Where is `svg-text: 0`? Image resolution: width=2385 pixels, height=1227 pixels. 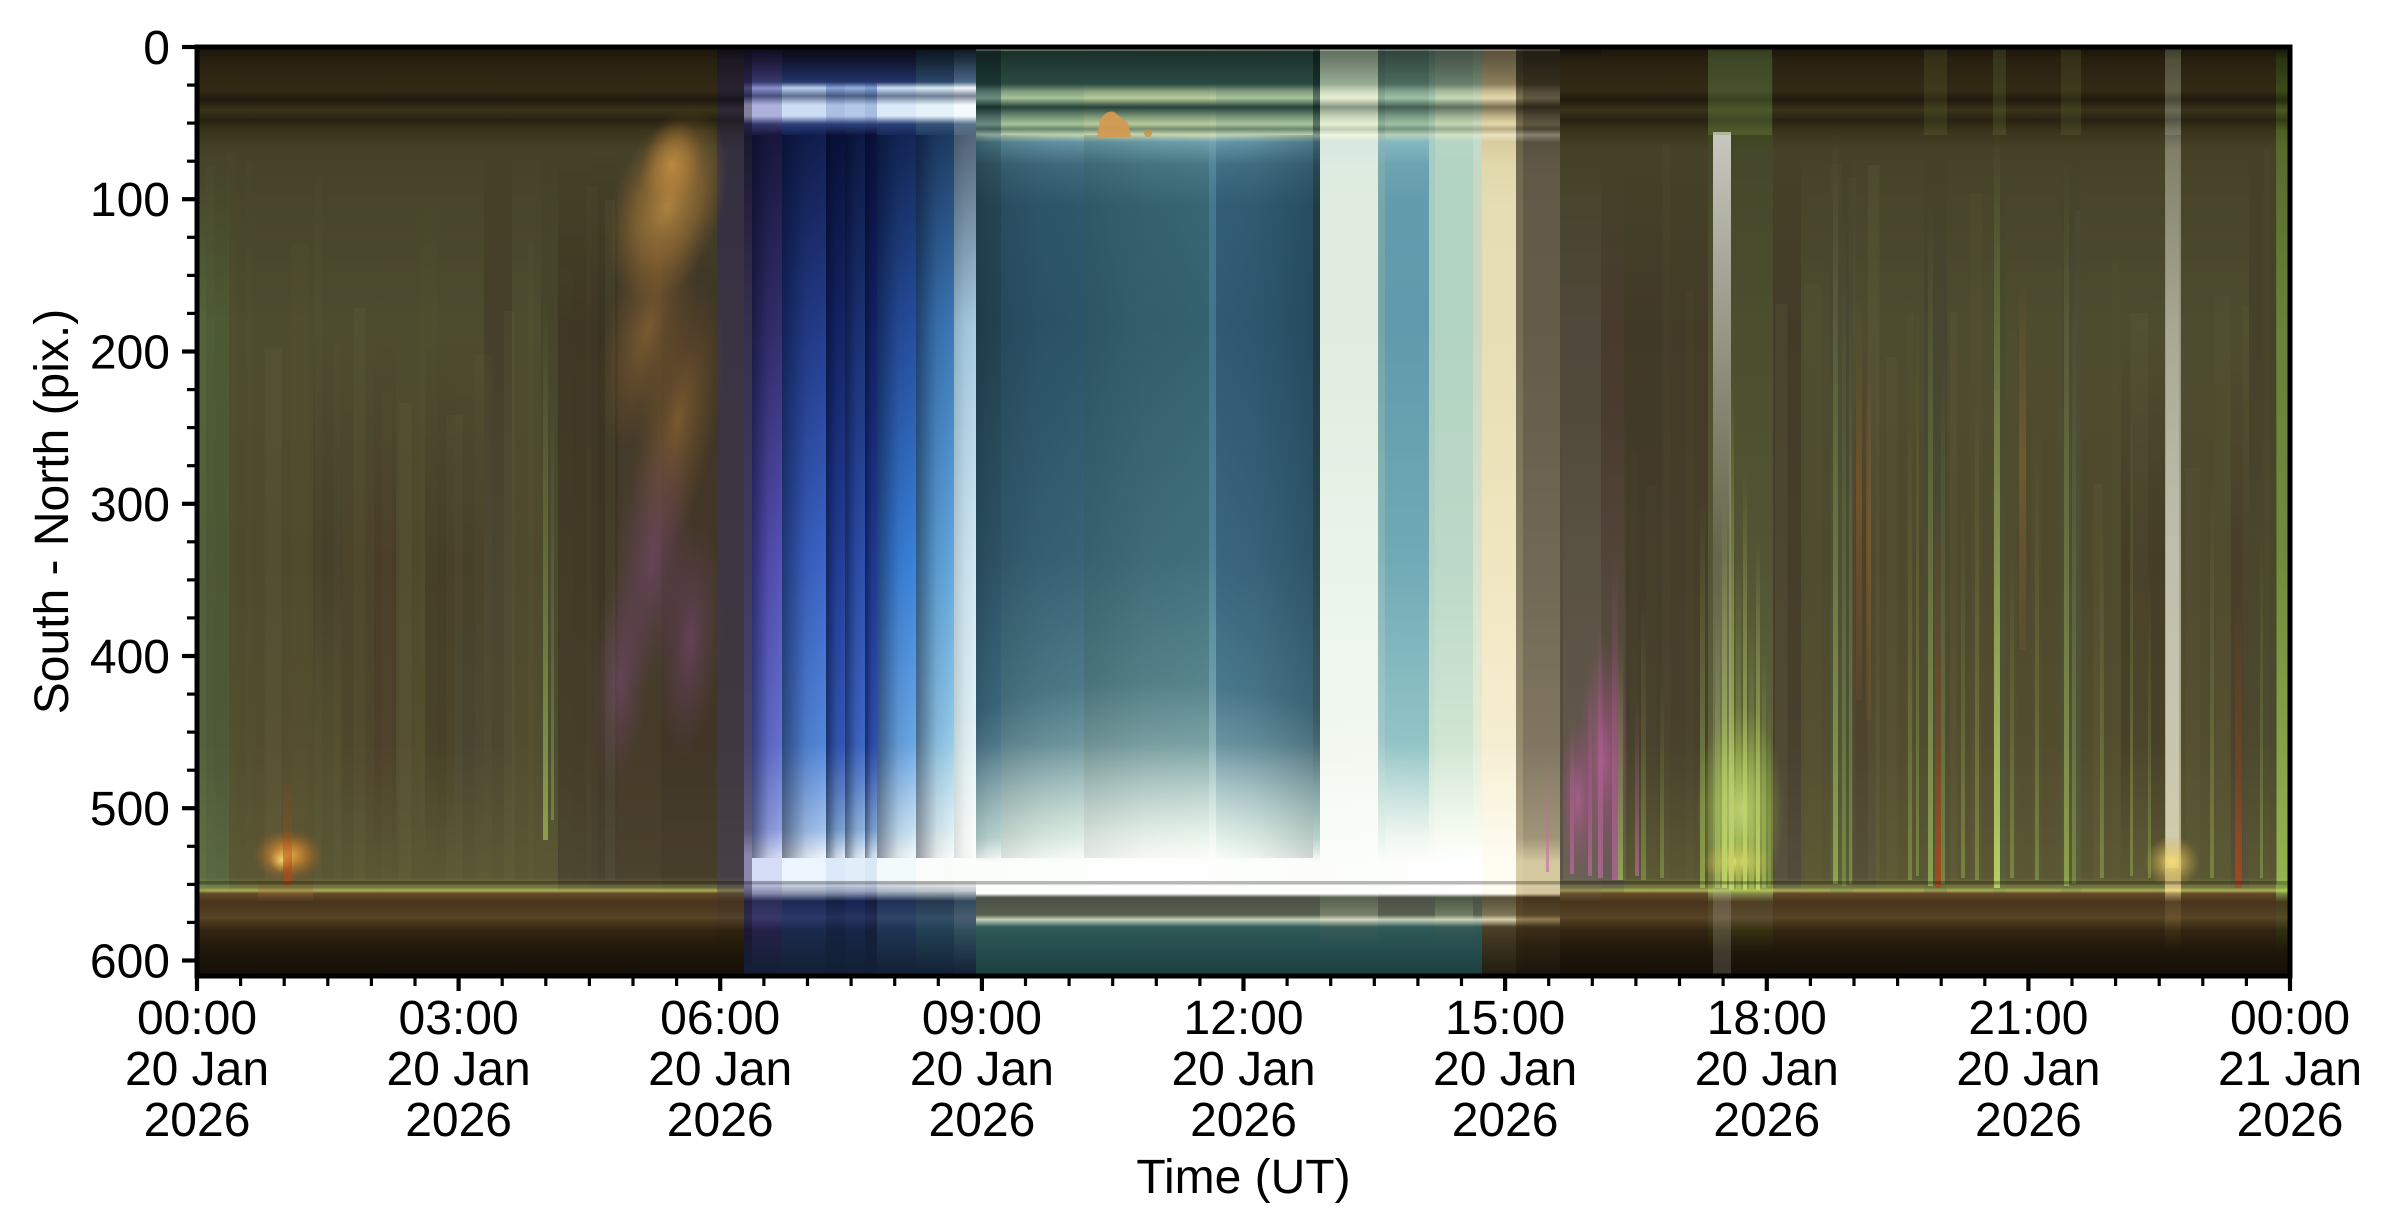 svg-text: 0 is located at coordinates (156, 48).